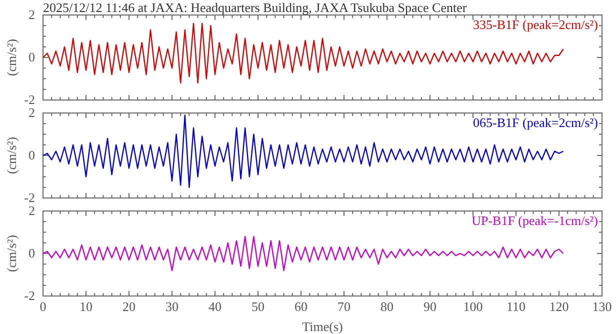 The height and width of the screenshot is (334, 616). Describe the element at coordinates (301, 306) in the screenshot. I see `x-tick-label: 60` at that location.